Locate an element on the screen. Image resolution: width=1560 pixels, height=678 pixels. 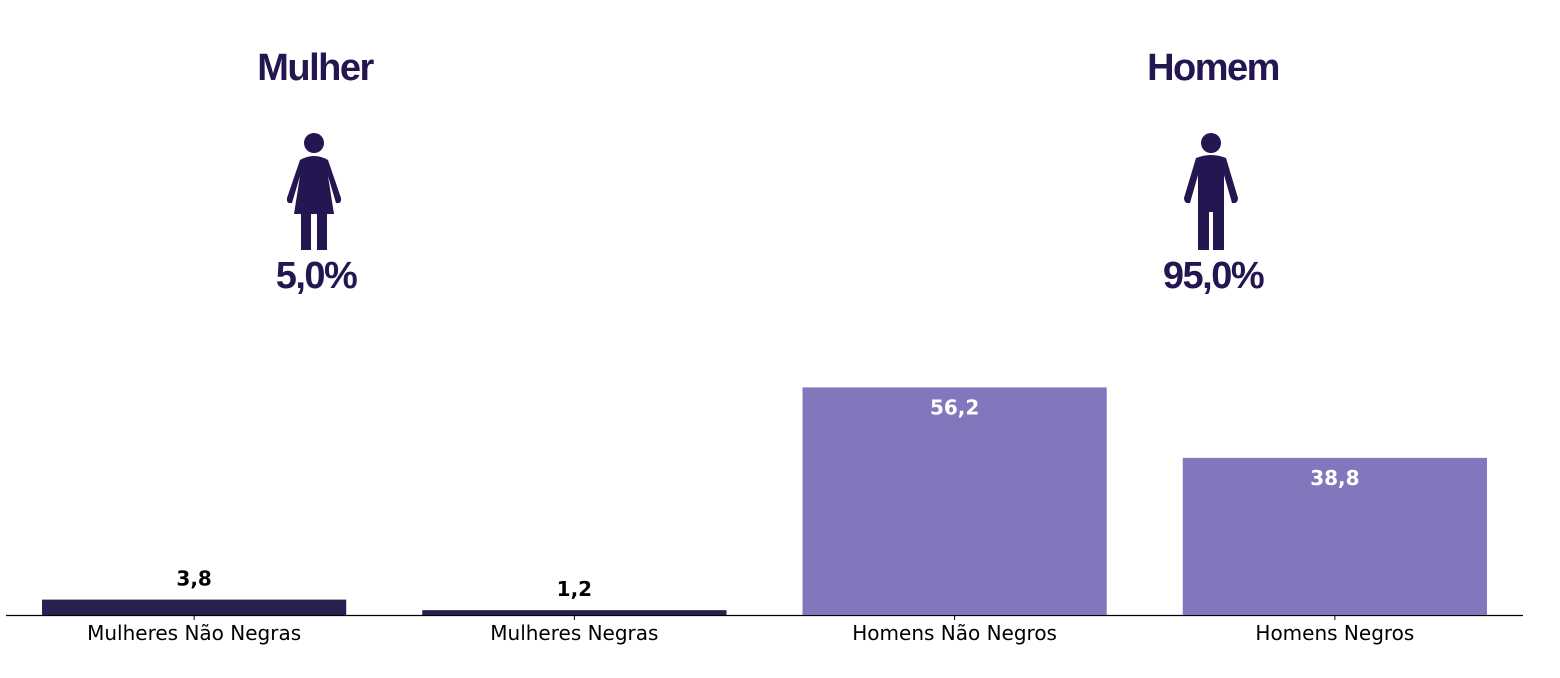
x-tick-label: Mulheres Não Negras is located at coordinates (194, 633).